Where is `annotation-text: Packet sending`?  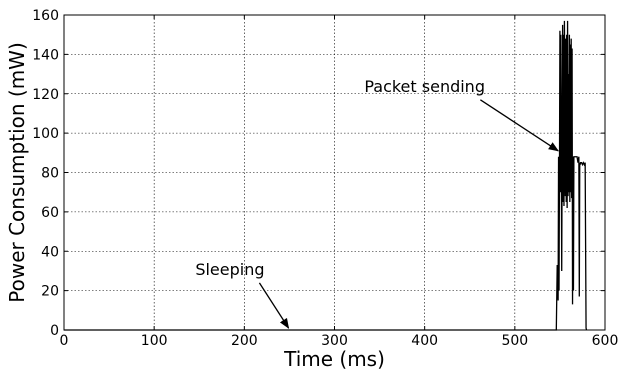
annotation-text: Packet sending is located at coordinates (424, 86).